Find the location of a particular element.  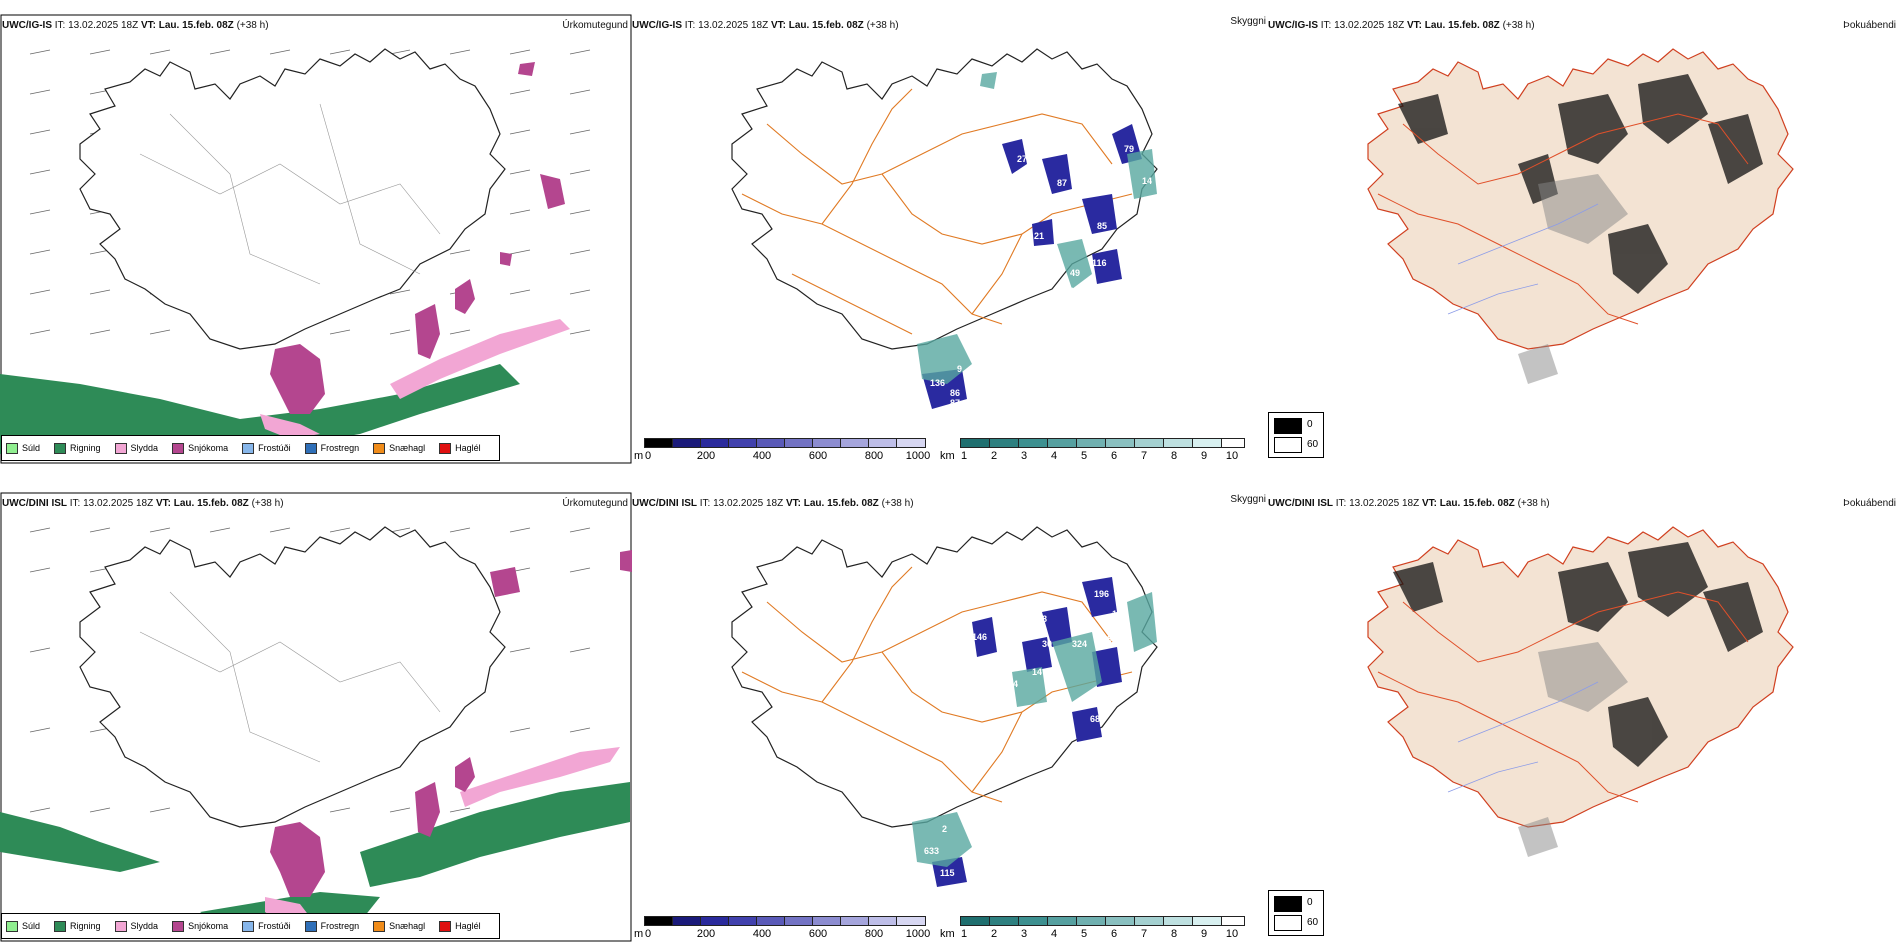

legend-swatch-frostregn is located at coordinates (310, 448).